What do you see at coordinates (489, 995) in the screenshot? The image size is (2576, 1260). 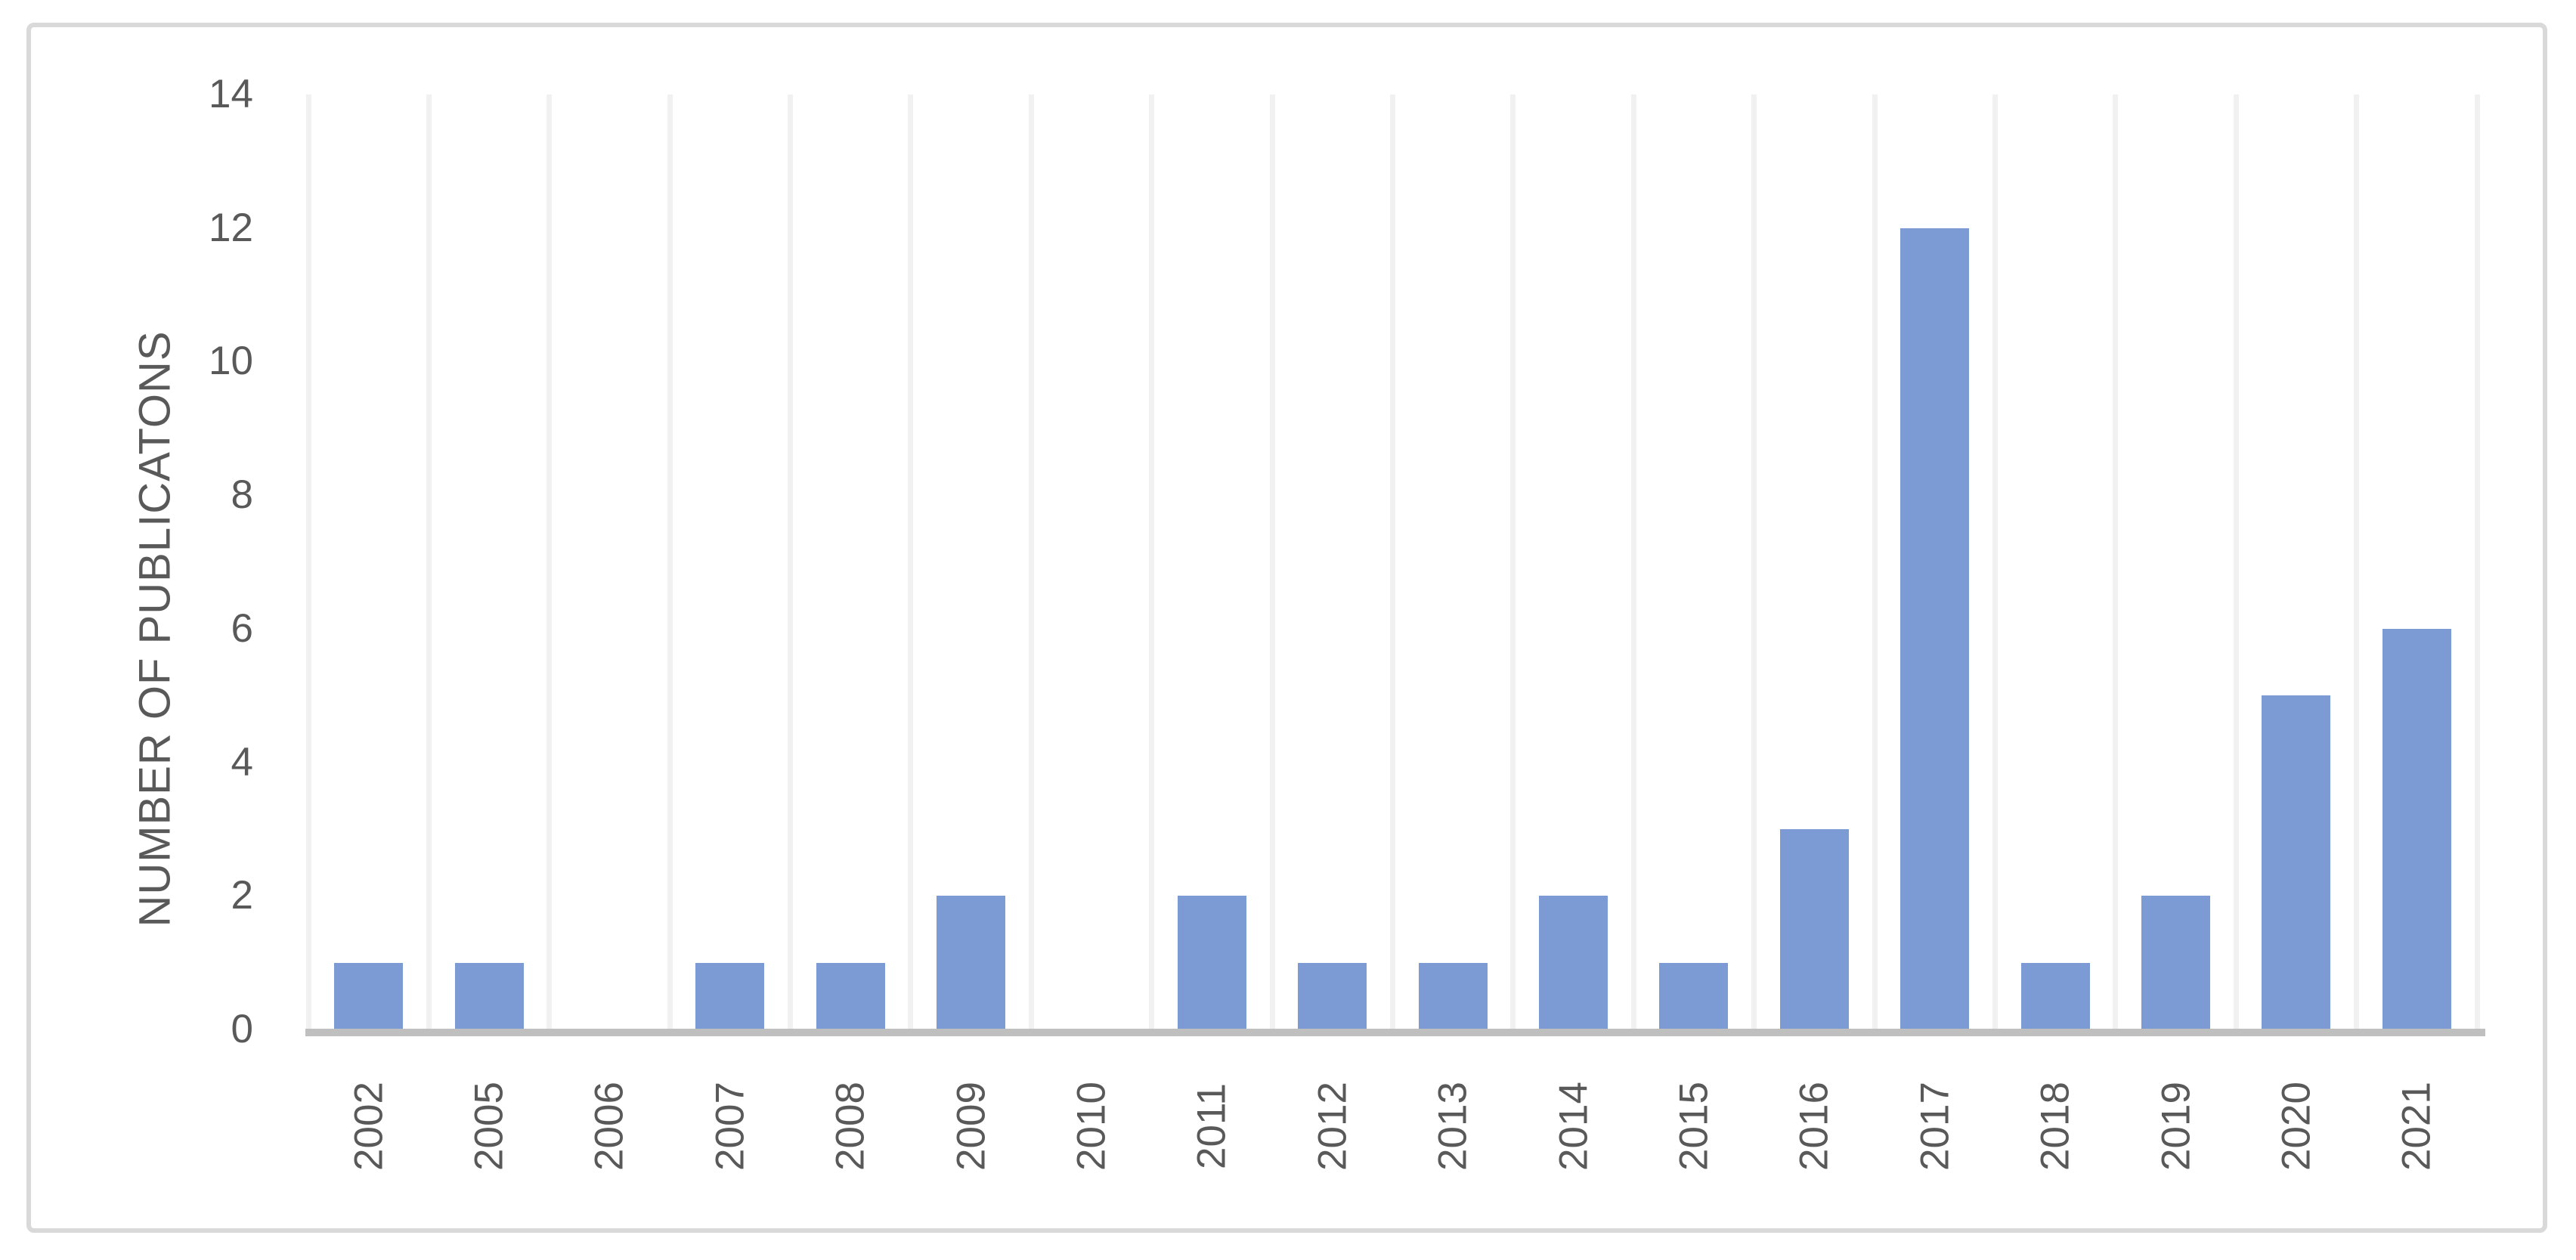 I see `bar-2005` at bounding box center [489, 995].